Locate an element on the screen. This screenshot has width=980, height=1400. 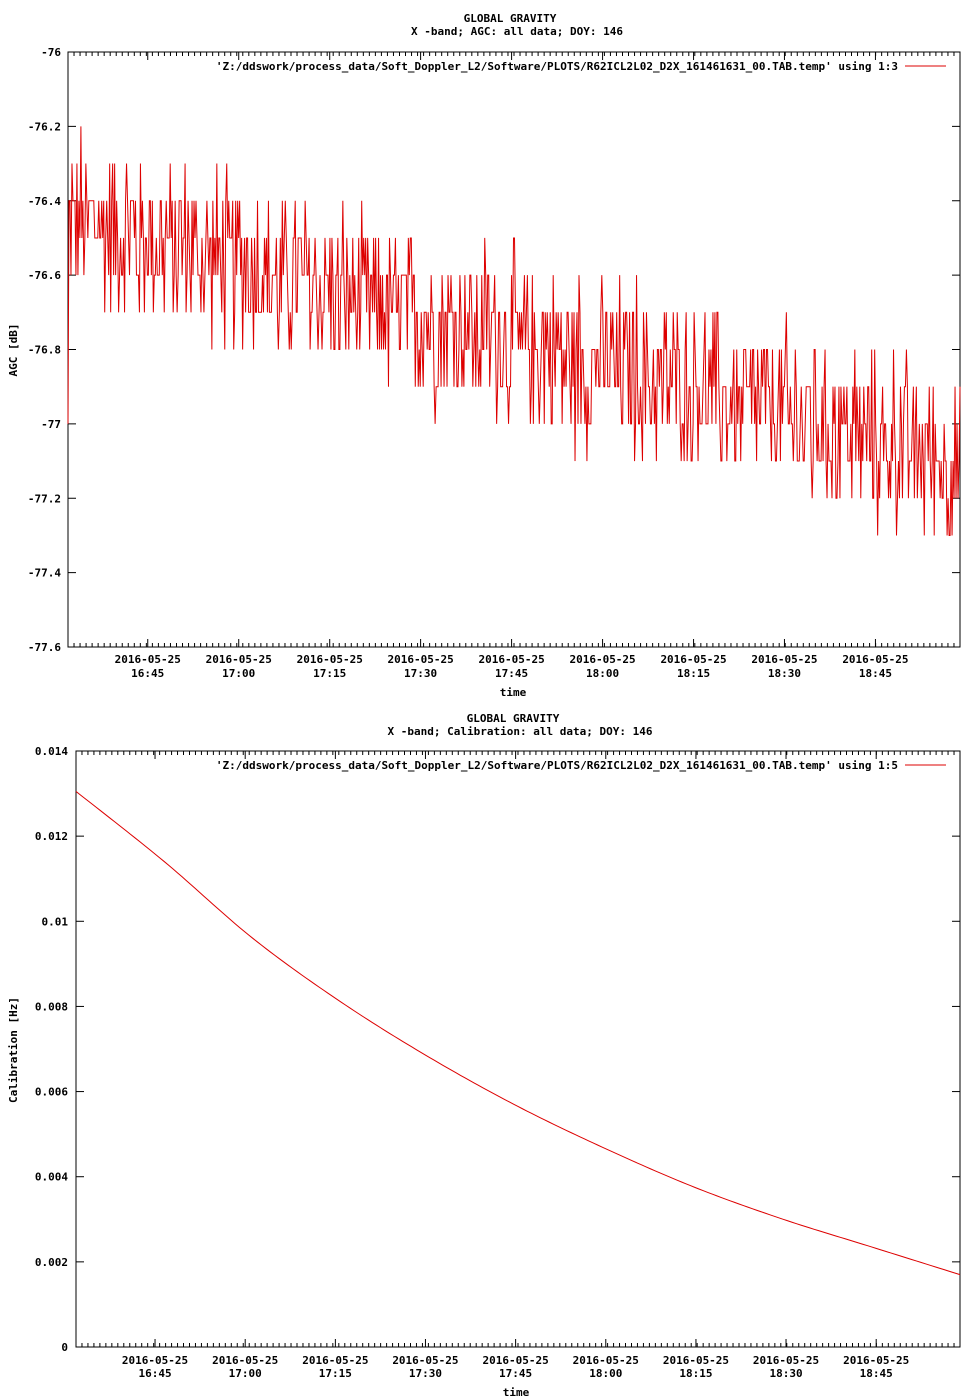
y-tick-label: 0.006 is located at coordinates (51, 1092).